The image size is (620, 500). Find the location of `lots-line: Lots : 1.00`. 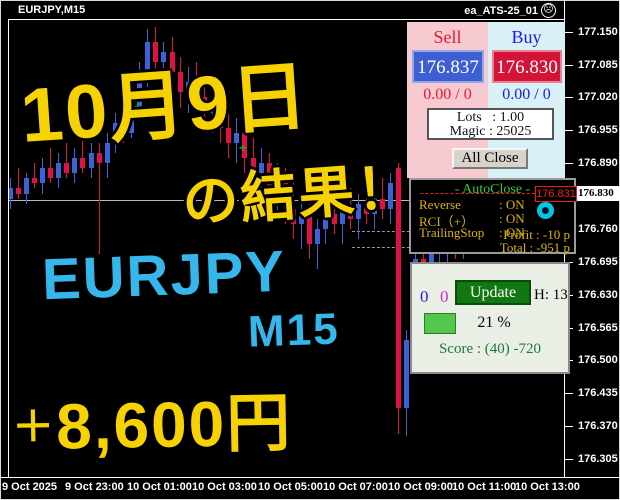

lots-line: Lots : 1.00 is located at coordinates (490, 117).